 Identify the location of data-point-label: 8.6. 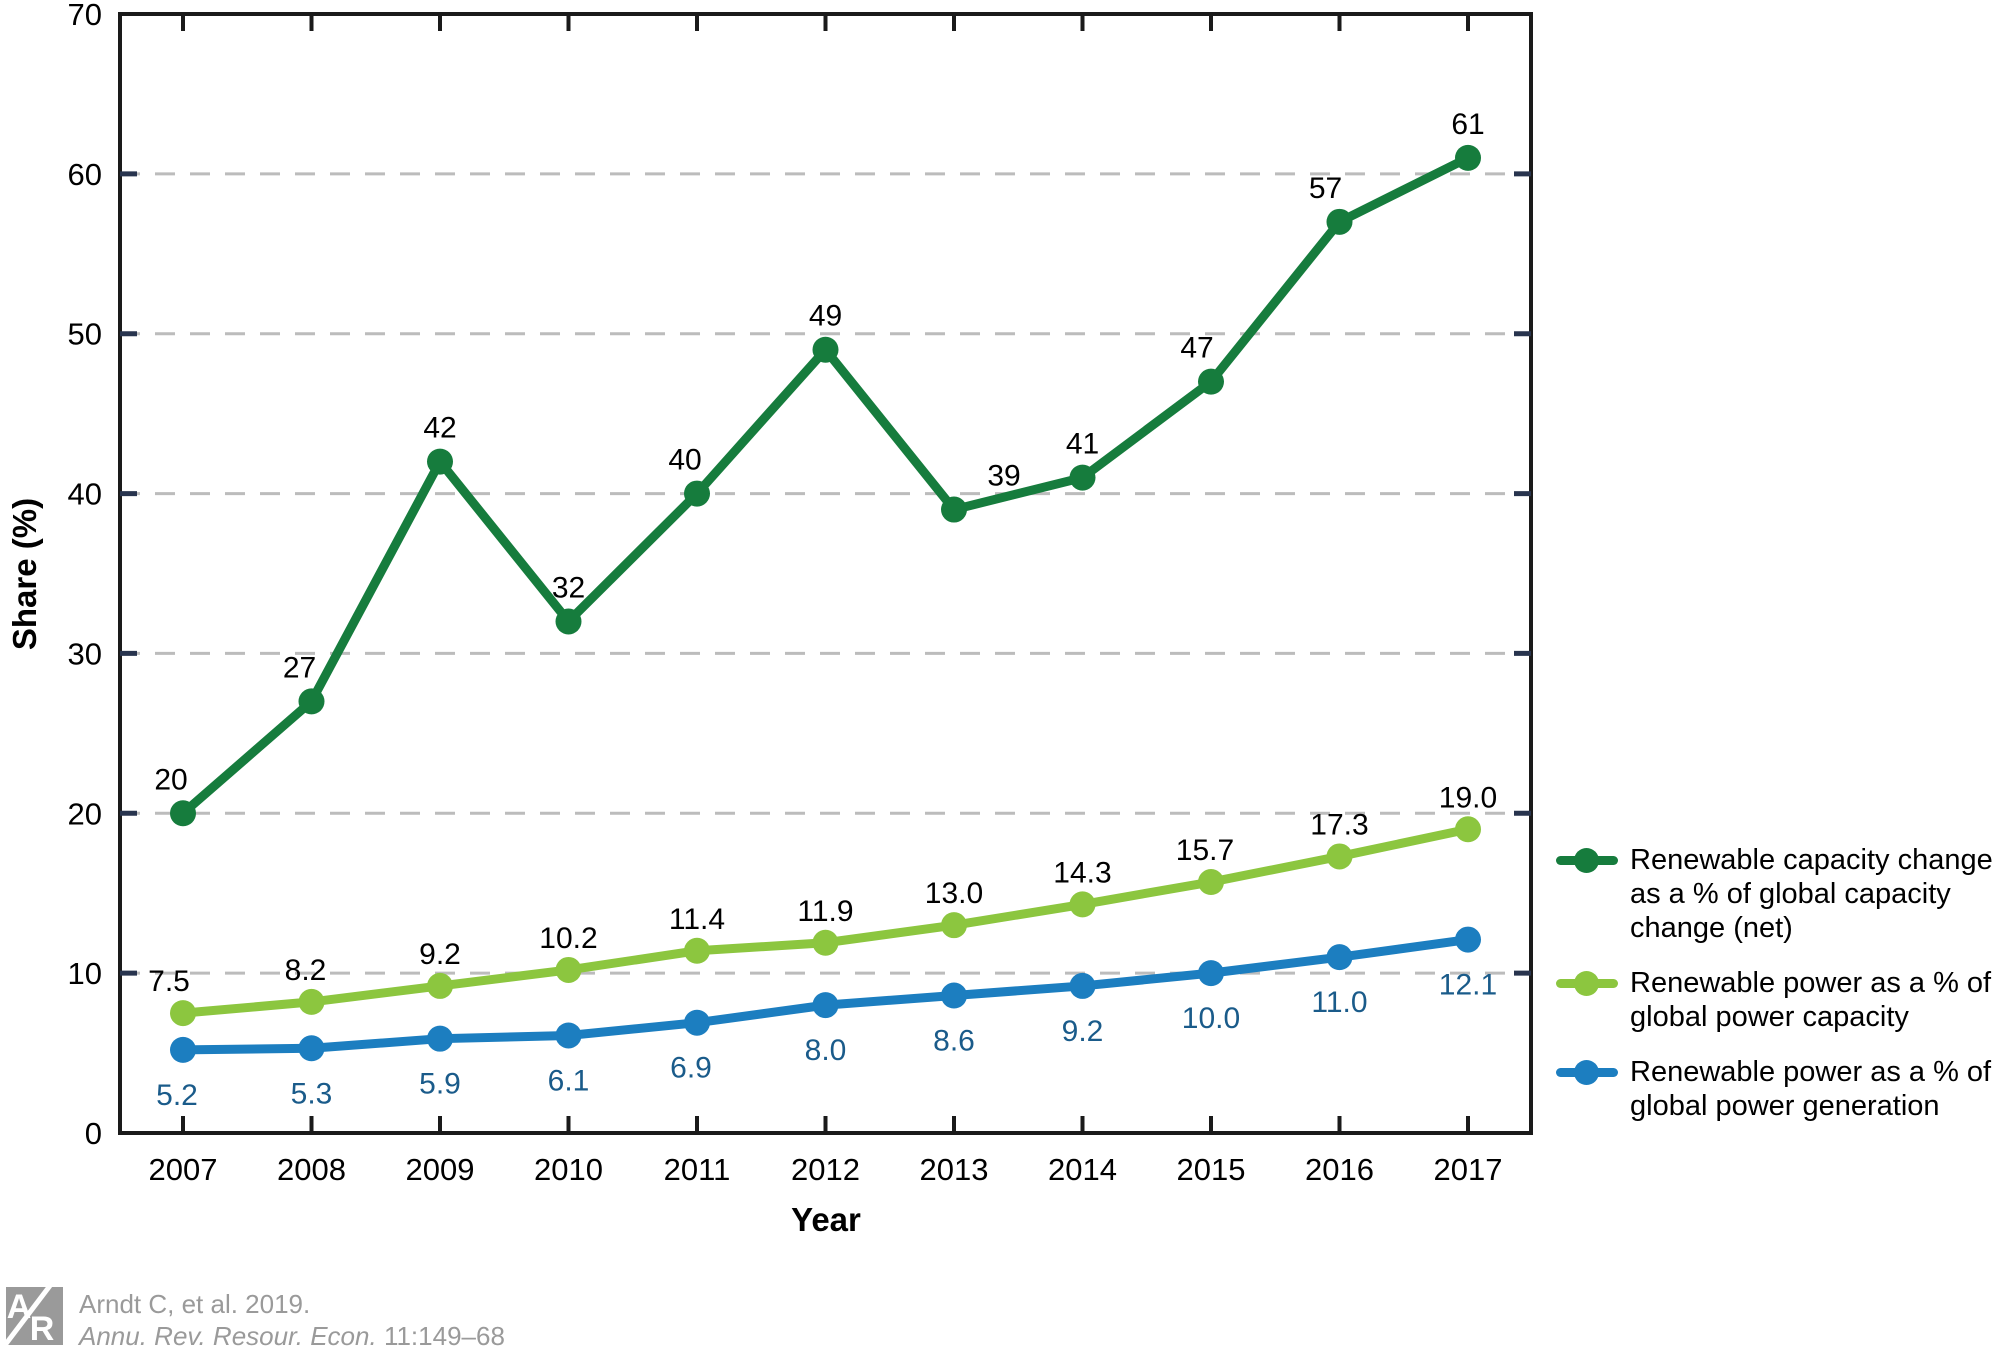
(954, 1041).